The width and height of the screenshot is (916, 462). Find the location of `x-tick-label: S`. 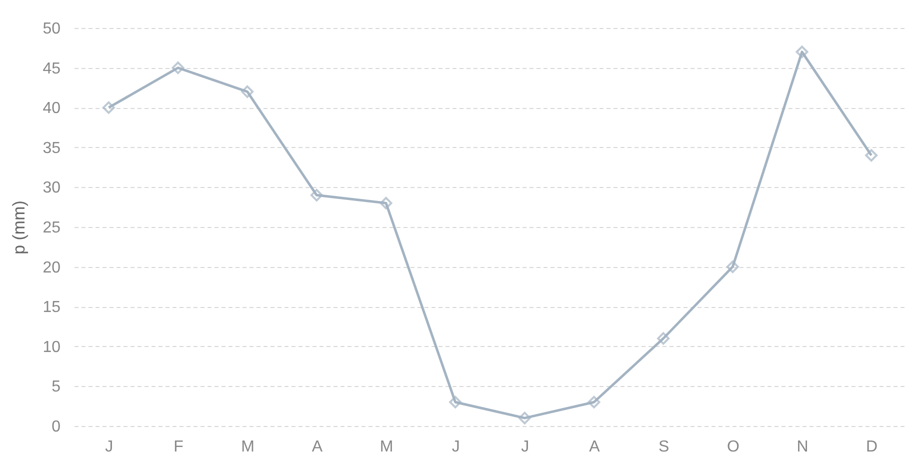

x-tick-label: S is located at coordinates (664, 447).